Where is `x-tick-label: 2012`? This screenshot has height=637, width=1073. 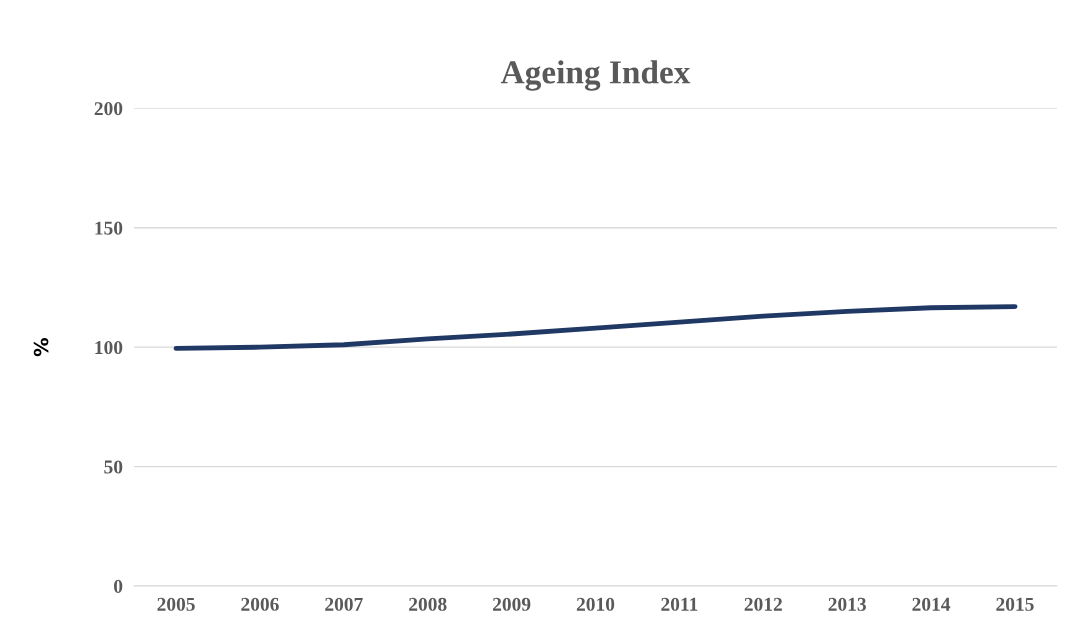
x-tick-label: 2012 is located at coordinates (763, 604).